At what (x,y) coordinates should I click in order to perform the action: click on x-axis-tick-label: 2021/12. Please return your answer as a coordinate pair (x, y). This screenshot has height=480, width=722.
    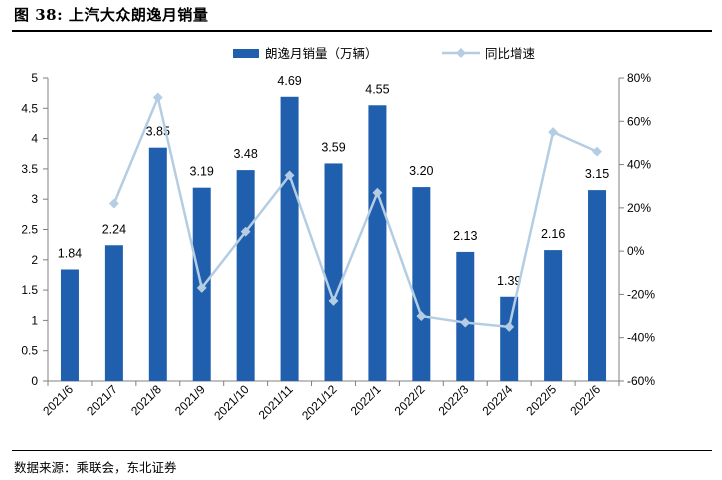
    Looking at the image, I should click on (319, 402).